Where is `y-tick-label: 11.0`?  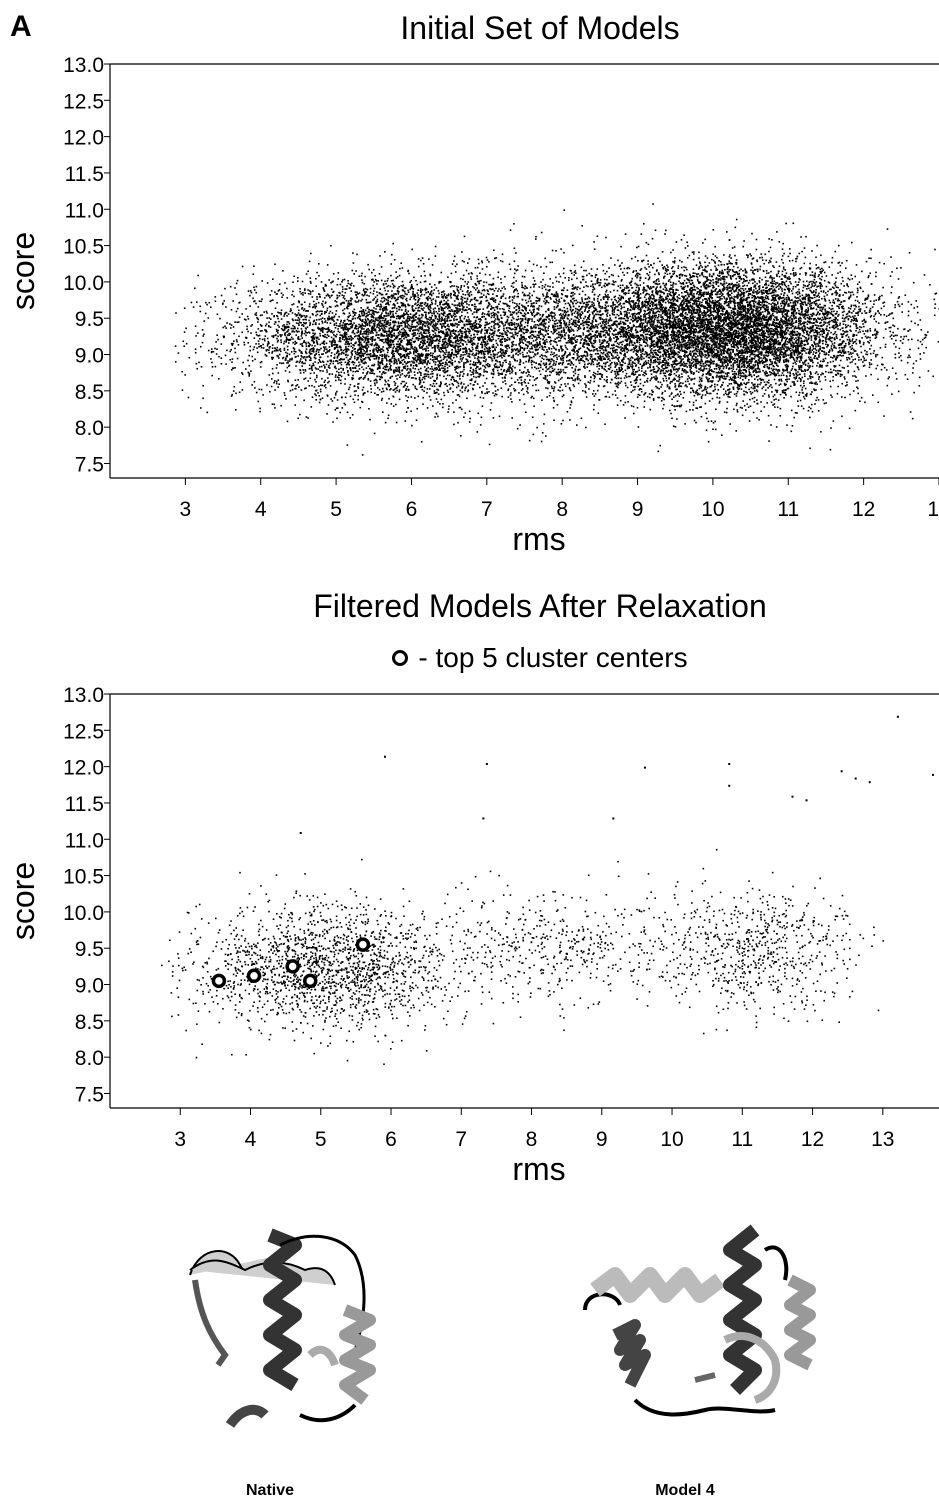 y-tick-label: 11.0 is located at coordinates (84, 210).